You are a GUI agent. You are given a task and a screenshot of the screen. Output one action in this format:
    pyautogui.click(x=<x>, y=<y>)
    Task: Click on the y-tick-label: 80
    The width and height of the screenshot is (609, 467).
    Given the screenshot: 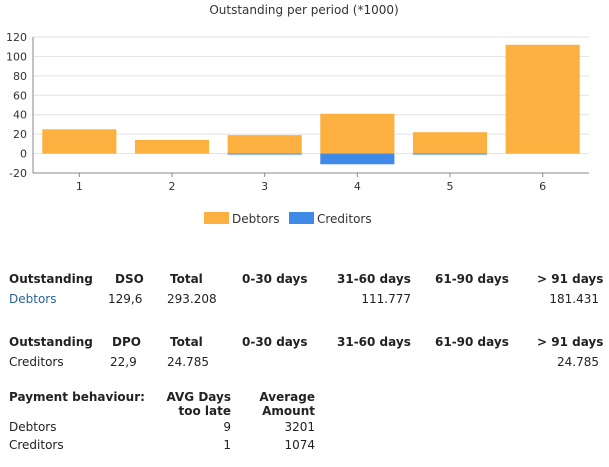 What is the action you would take?
    pyautogui.click(x=20, y=76)
    